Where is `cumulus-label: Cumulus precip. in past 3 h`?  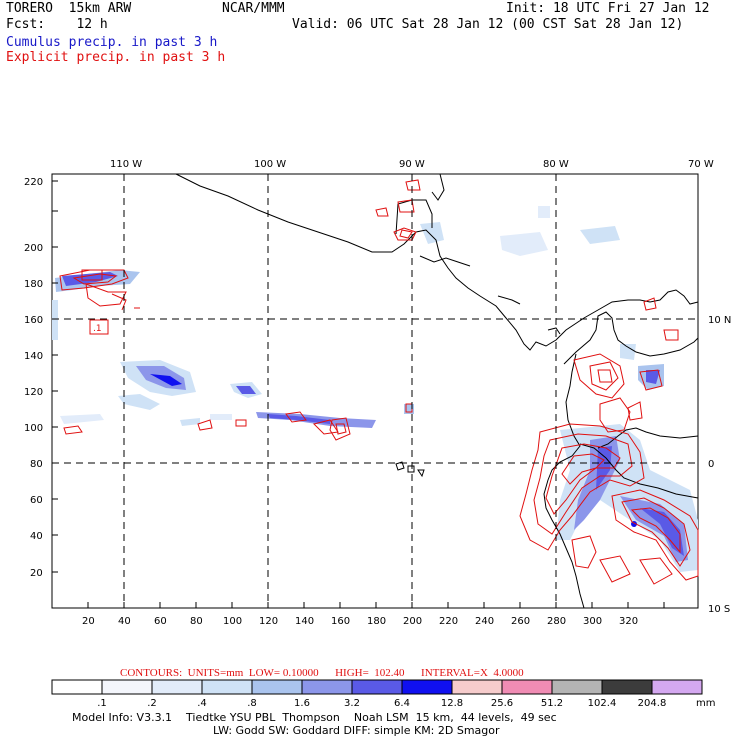
cumulus-label: Cumulus precip. in past 3 h is located at coordinates (112, 42).